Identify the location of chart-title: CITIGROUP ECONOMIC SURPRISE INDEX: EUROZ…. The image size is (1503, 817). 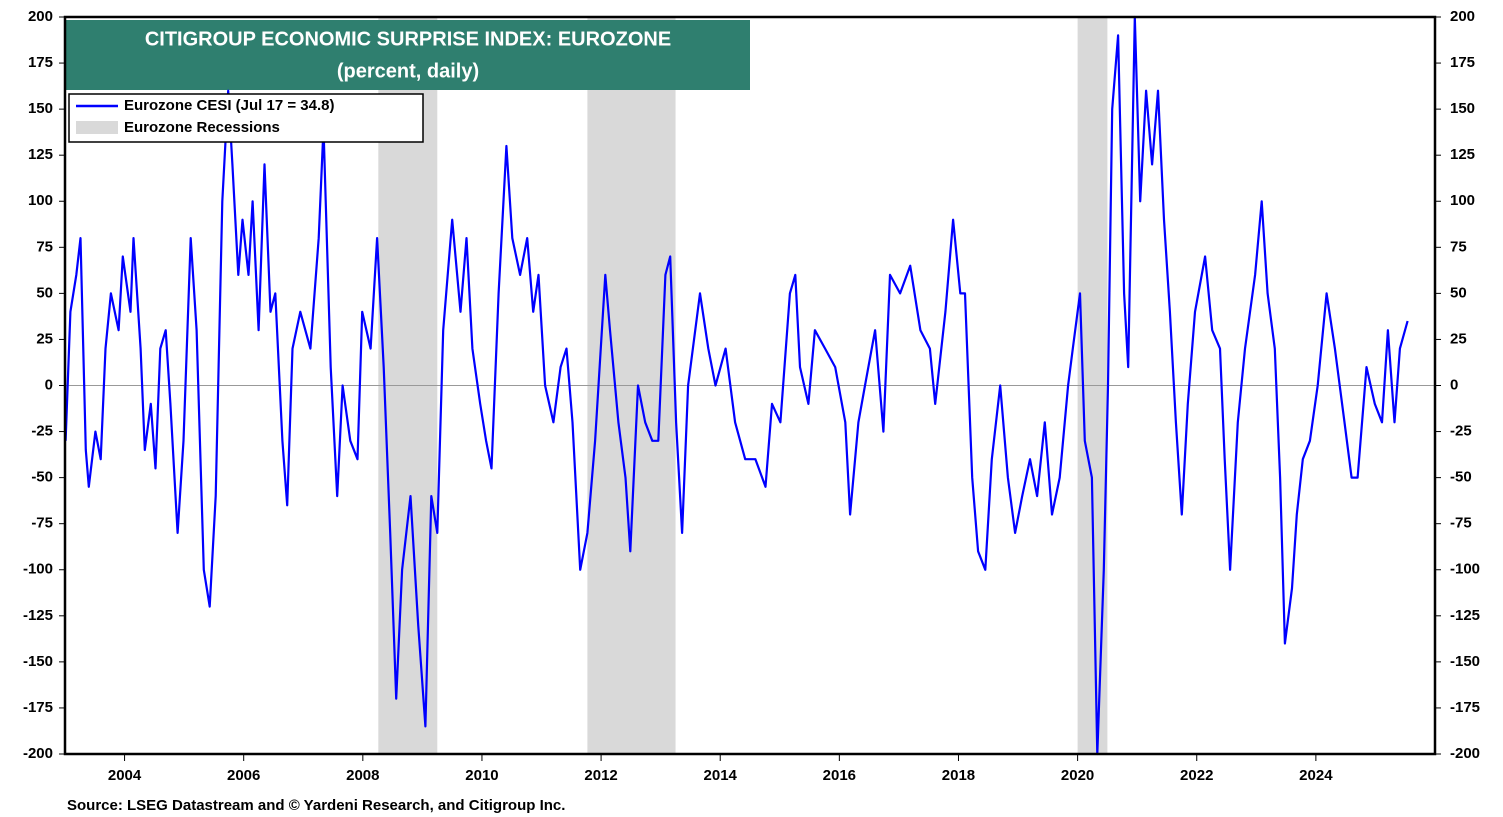
(408, 39).